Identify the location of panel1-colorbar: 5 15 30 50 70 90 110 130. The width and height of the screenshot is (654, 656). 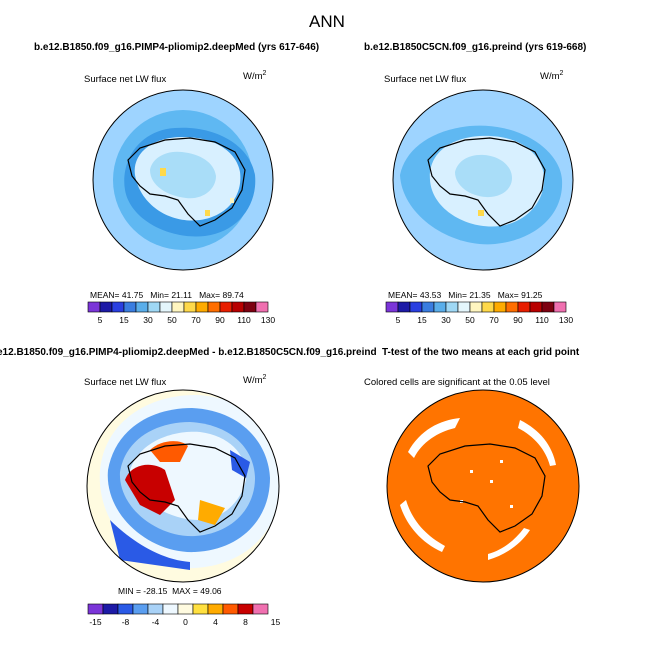
(181, 313).